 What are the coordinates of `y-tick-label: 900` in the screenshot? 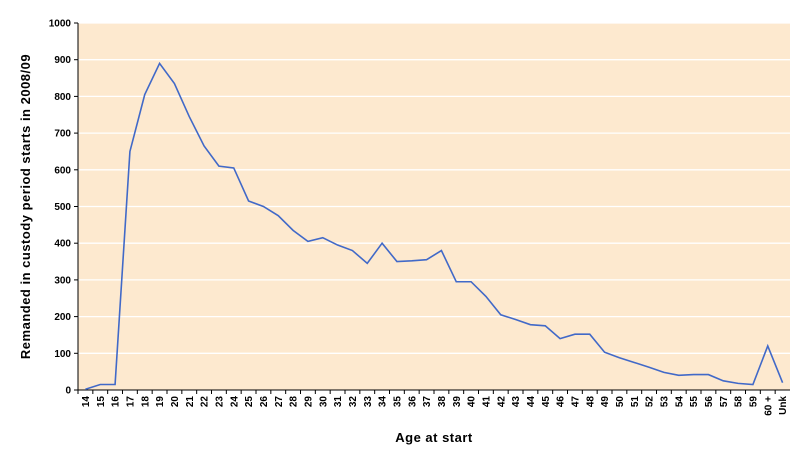 It's located at (62, 60).